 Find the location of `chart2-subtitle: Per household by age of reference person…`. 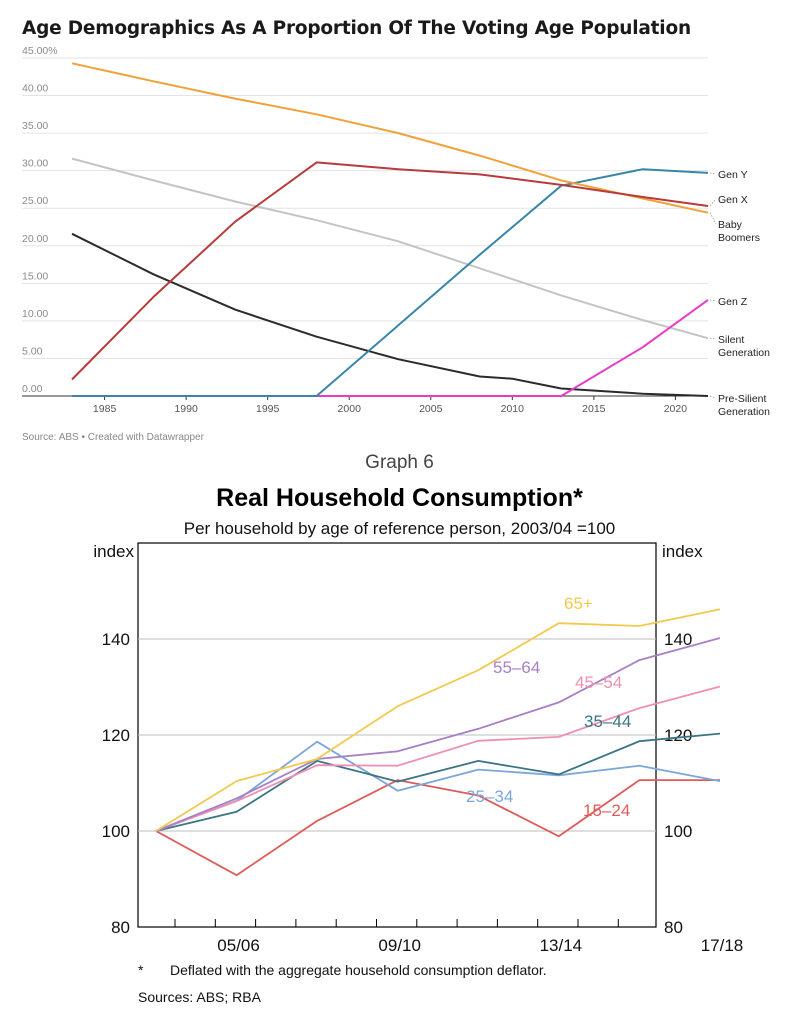

chart2-subtitle: Per household by age of reference person… is located at coordinates (399, 528).